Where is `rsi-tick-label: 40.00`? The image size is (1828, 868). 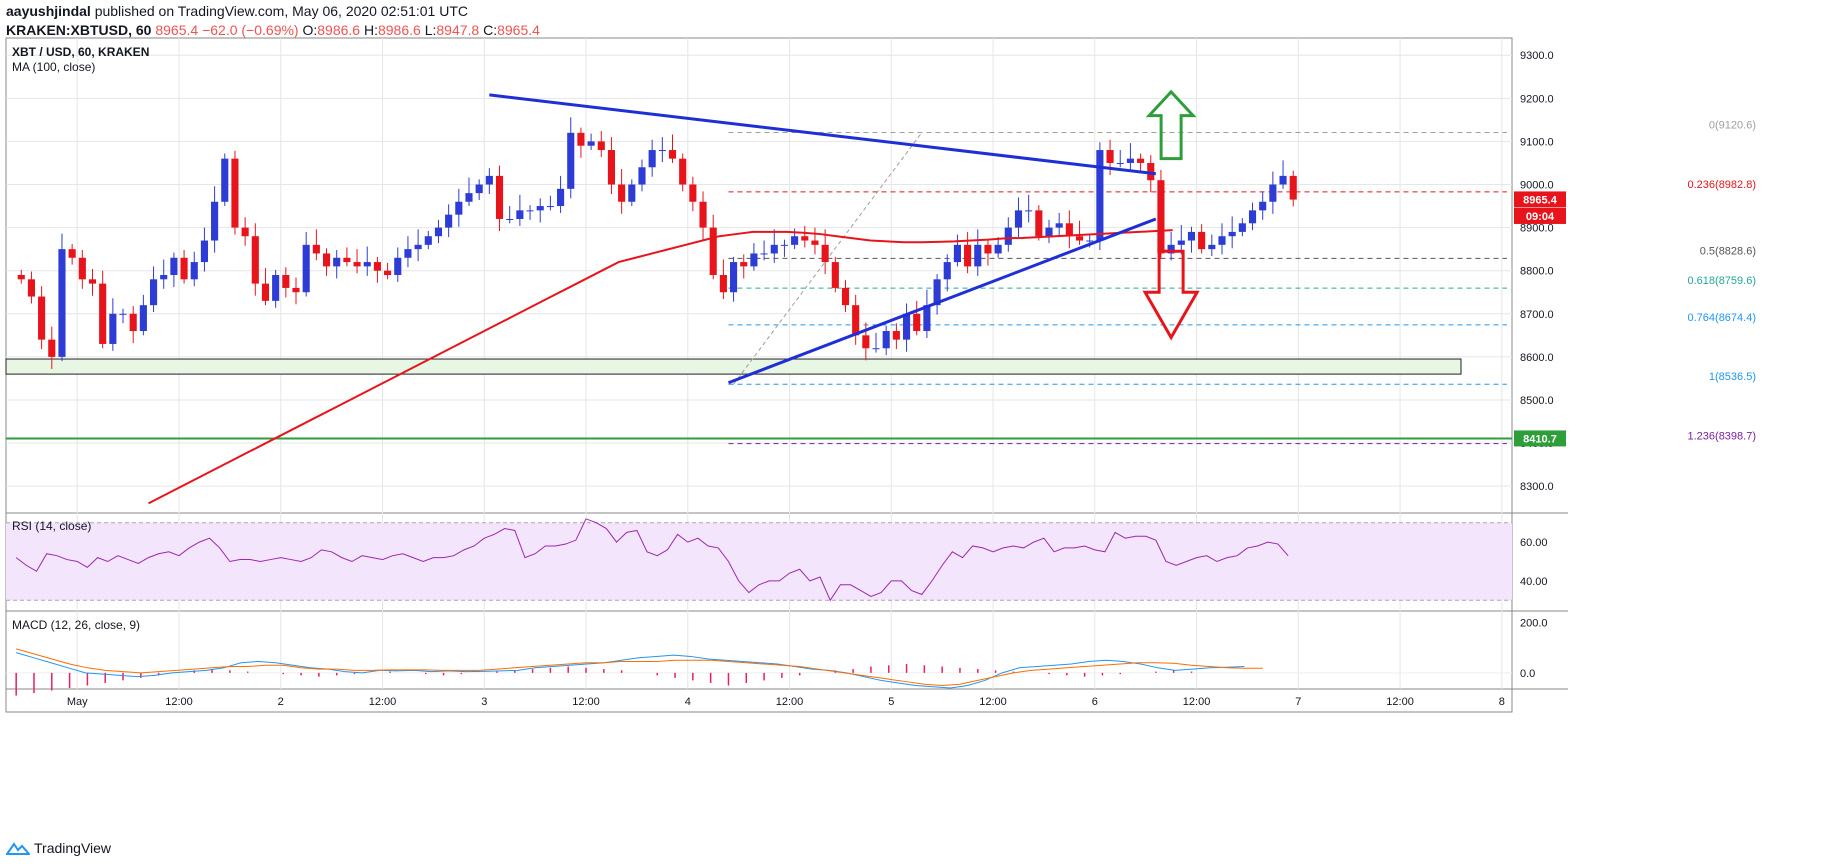
rsi-tick-label: 40.00 is located at coordinates (1534, 582).